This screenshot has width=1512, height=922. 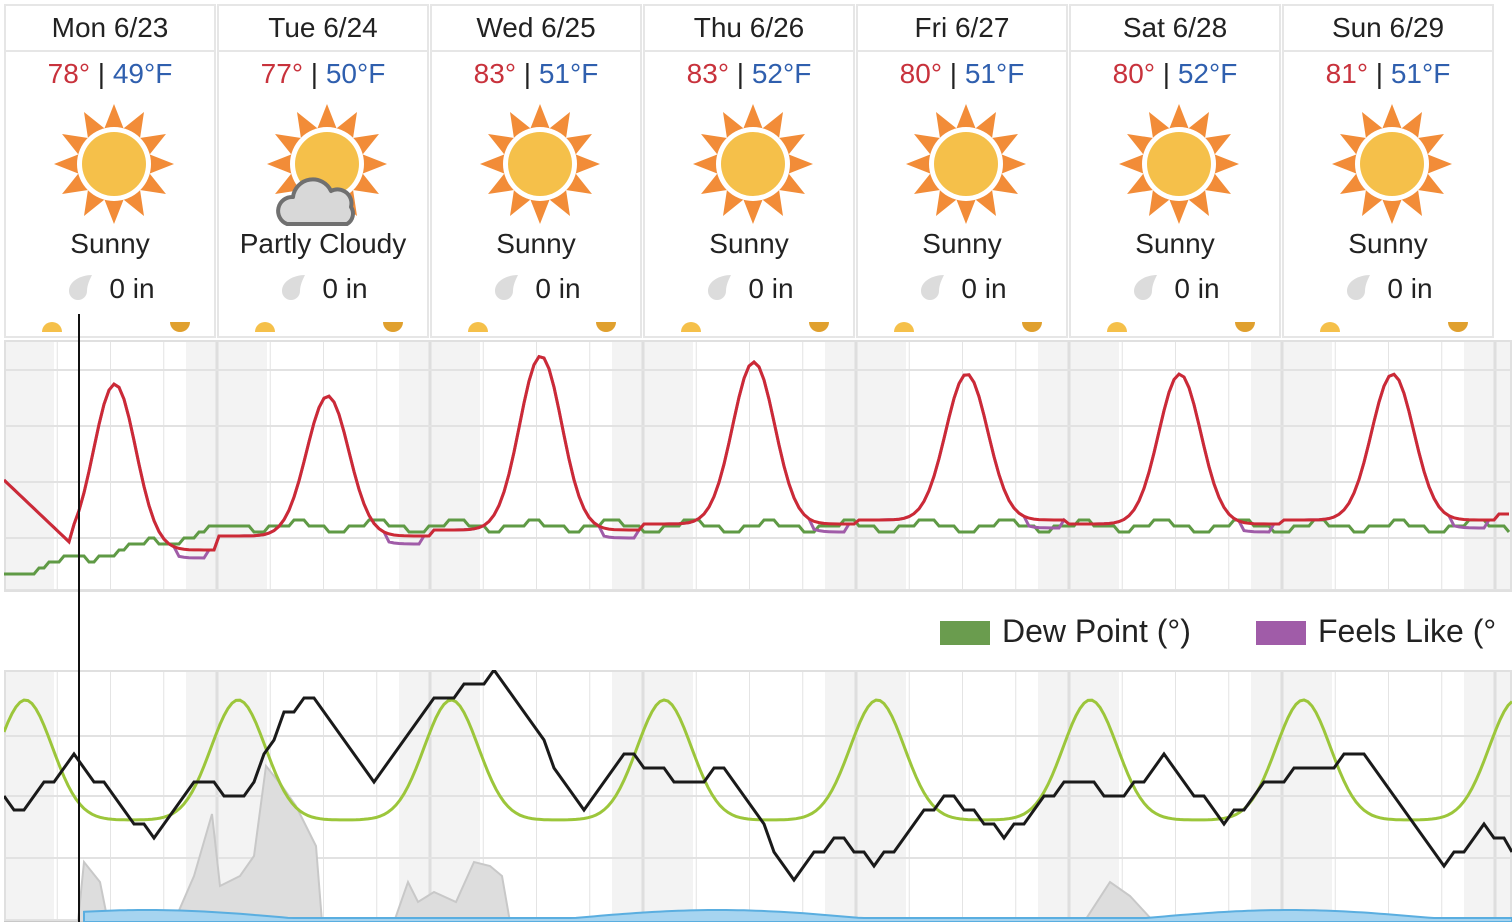 I want to click on day-temperatures: 77° | 50°F, so click(x=323, y=74).